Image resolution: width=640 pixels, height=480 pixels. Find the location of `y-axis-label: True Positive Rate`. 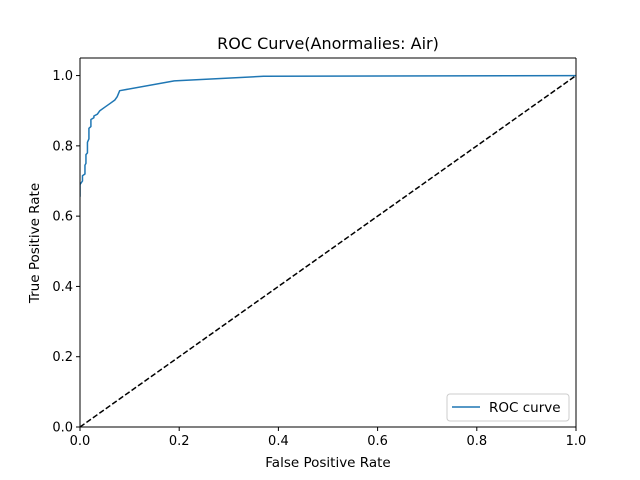

y-axis-label: True Positive Rate is located at coordinates (35, 243).